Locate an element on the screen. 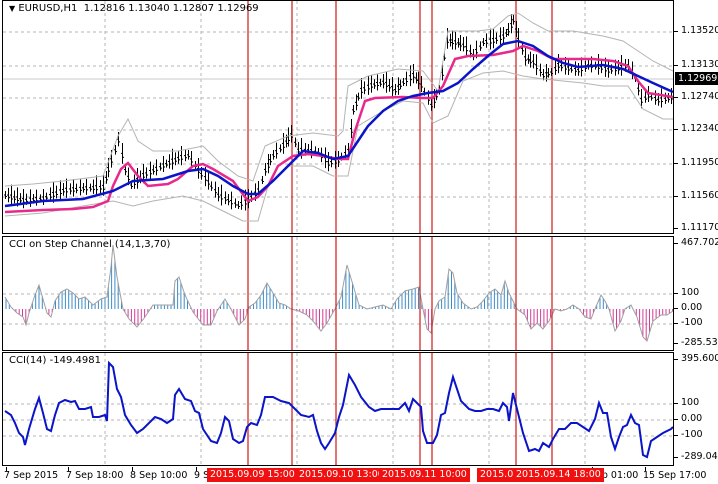 The image size is (718, 484). axis-label: -285.5349 is located at coordinates (699, 342).